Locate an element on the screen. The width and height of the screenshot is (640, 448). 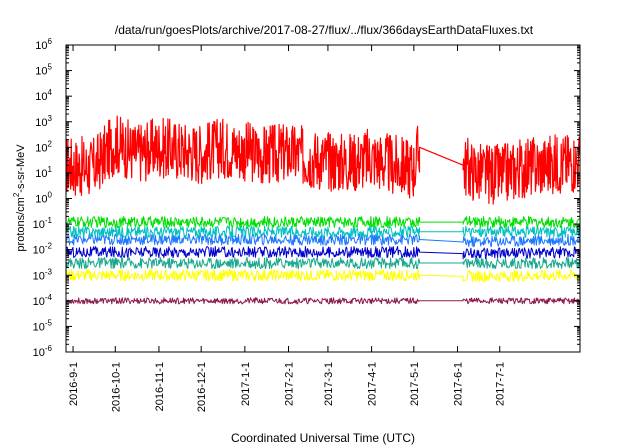
y-axis-title-sup: 2 is located at coordinates (16, 194).